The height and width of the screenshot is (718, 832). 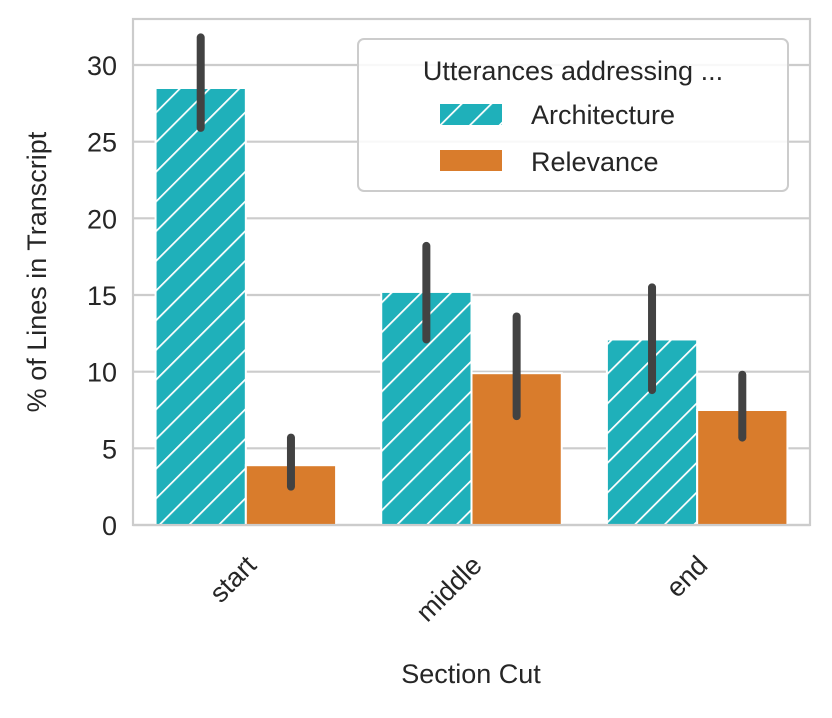 What do you see at coordinates (102, 219) in the screenshot?
I see `y-tick-label: 20` at bounding box center [102, 219].